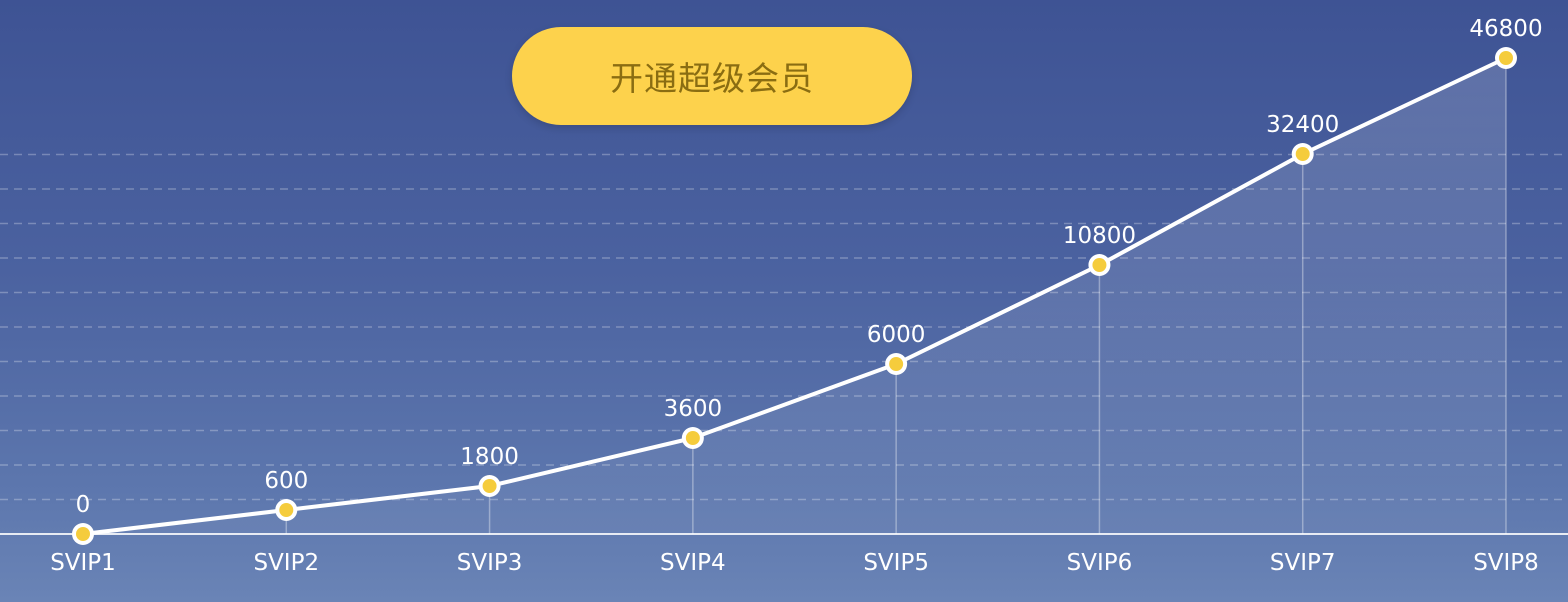  Describe the element at coordinates (692, 438) in the screenshot. I see `data-point-svip4` at that location.